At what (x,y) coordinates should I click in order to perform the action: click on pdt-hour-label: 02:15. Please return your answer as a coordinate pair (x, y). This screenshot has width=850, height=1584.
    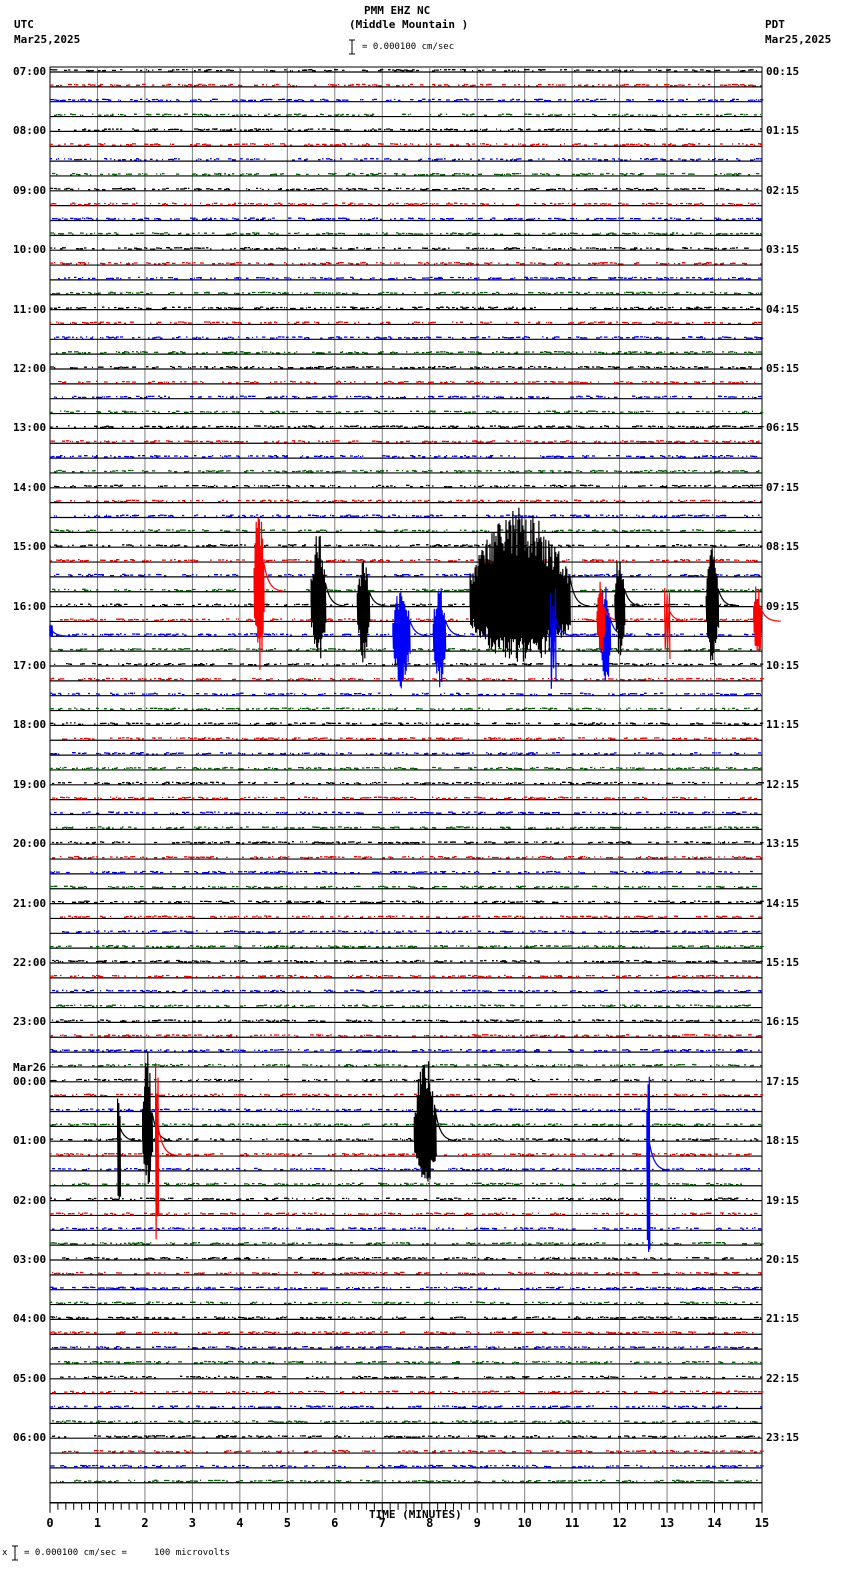
    Looking at the image, I should click on (783, 190).